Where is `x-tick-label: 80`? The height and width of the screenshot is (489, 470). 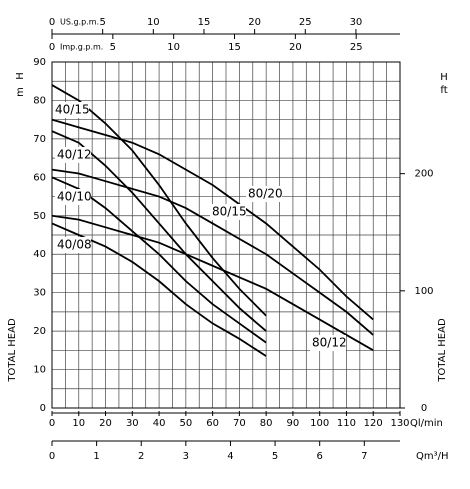
x-tick-label: 80 is located at coordinates (266, 423).